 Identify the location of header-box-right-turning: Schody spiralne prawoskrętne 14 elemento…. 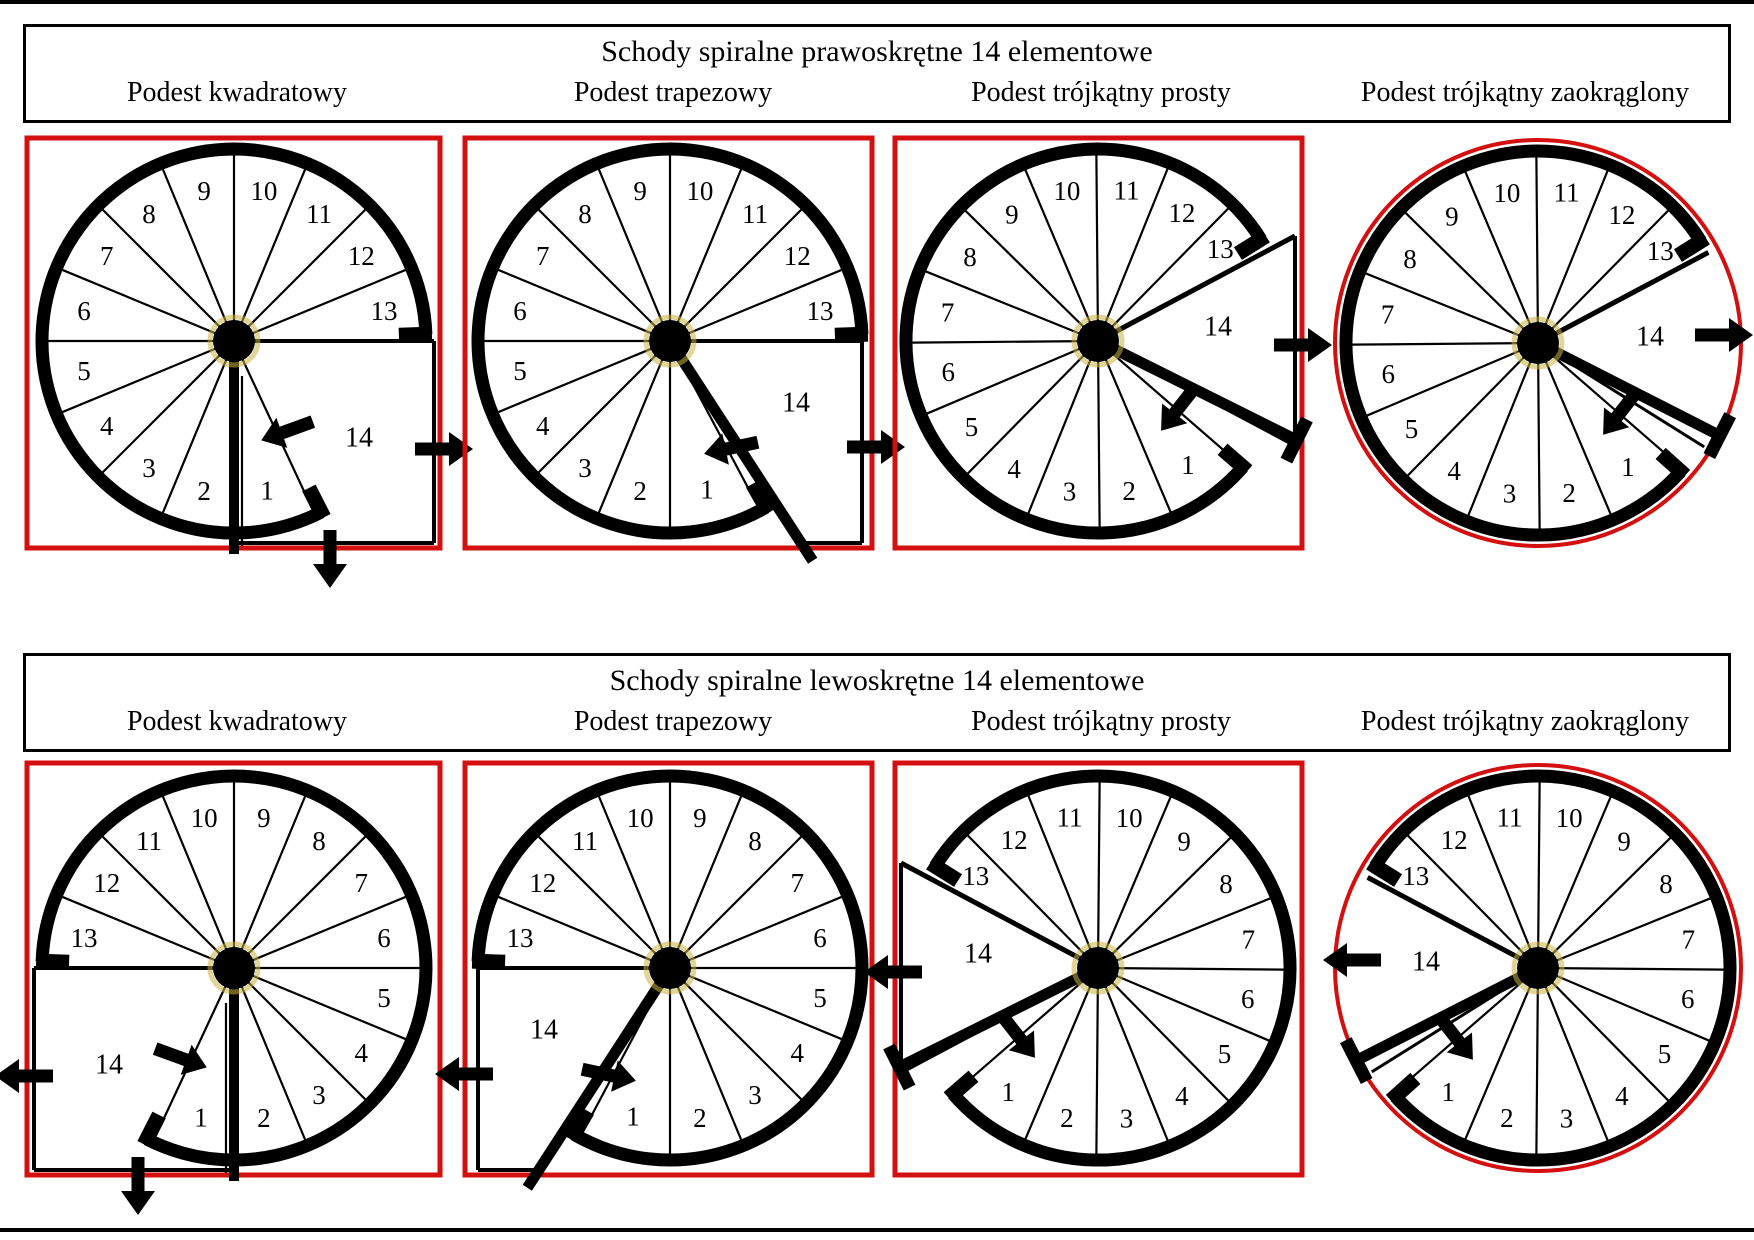
(877, 73).